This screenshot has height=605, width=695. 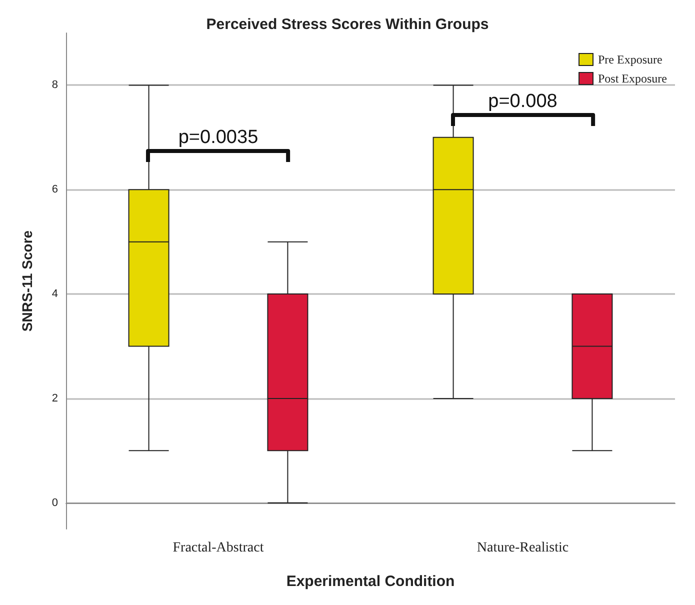 I want to click on y-tick-label: 6, so click(x=55, y=190).